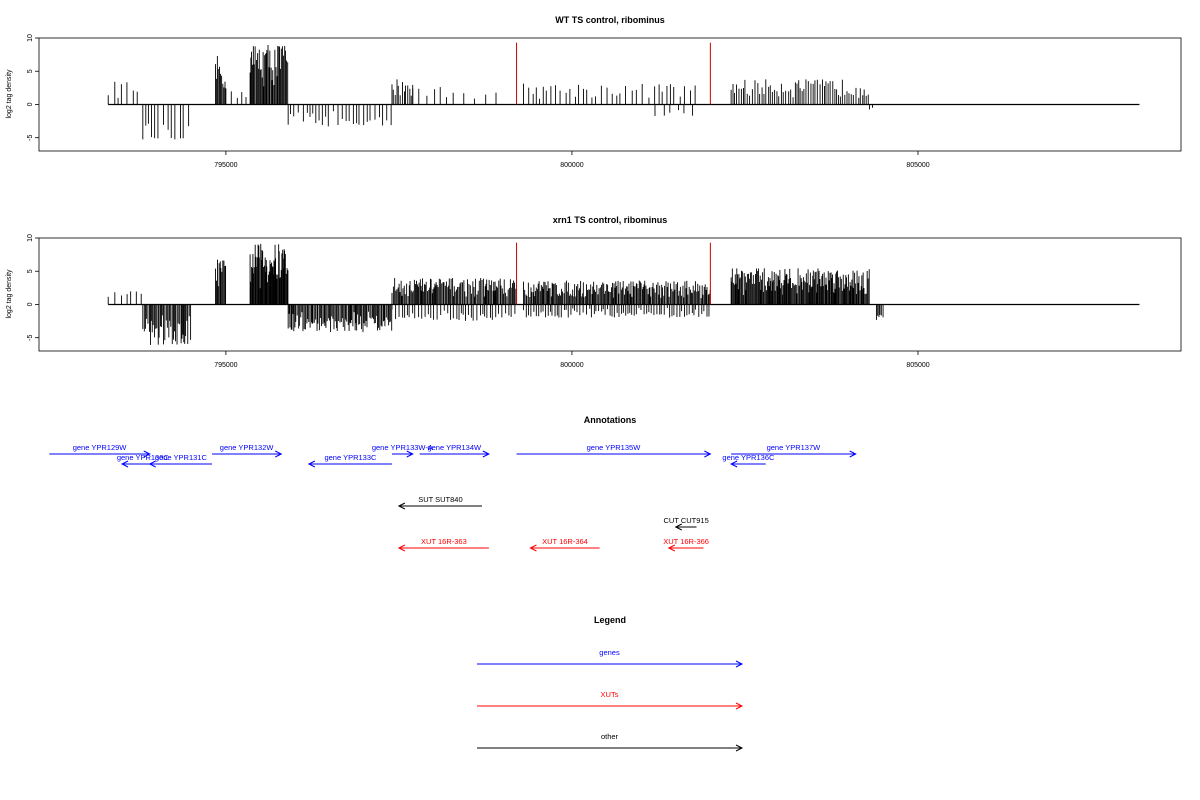 The image size is (1200, 800). Describe the element at coordinates (610, 700) in the screenshot. I see `legend: genes XUTs other` at that location.